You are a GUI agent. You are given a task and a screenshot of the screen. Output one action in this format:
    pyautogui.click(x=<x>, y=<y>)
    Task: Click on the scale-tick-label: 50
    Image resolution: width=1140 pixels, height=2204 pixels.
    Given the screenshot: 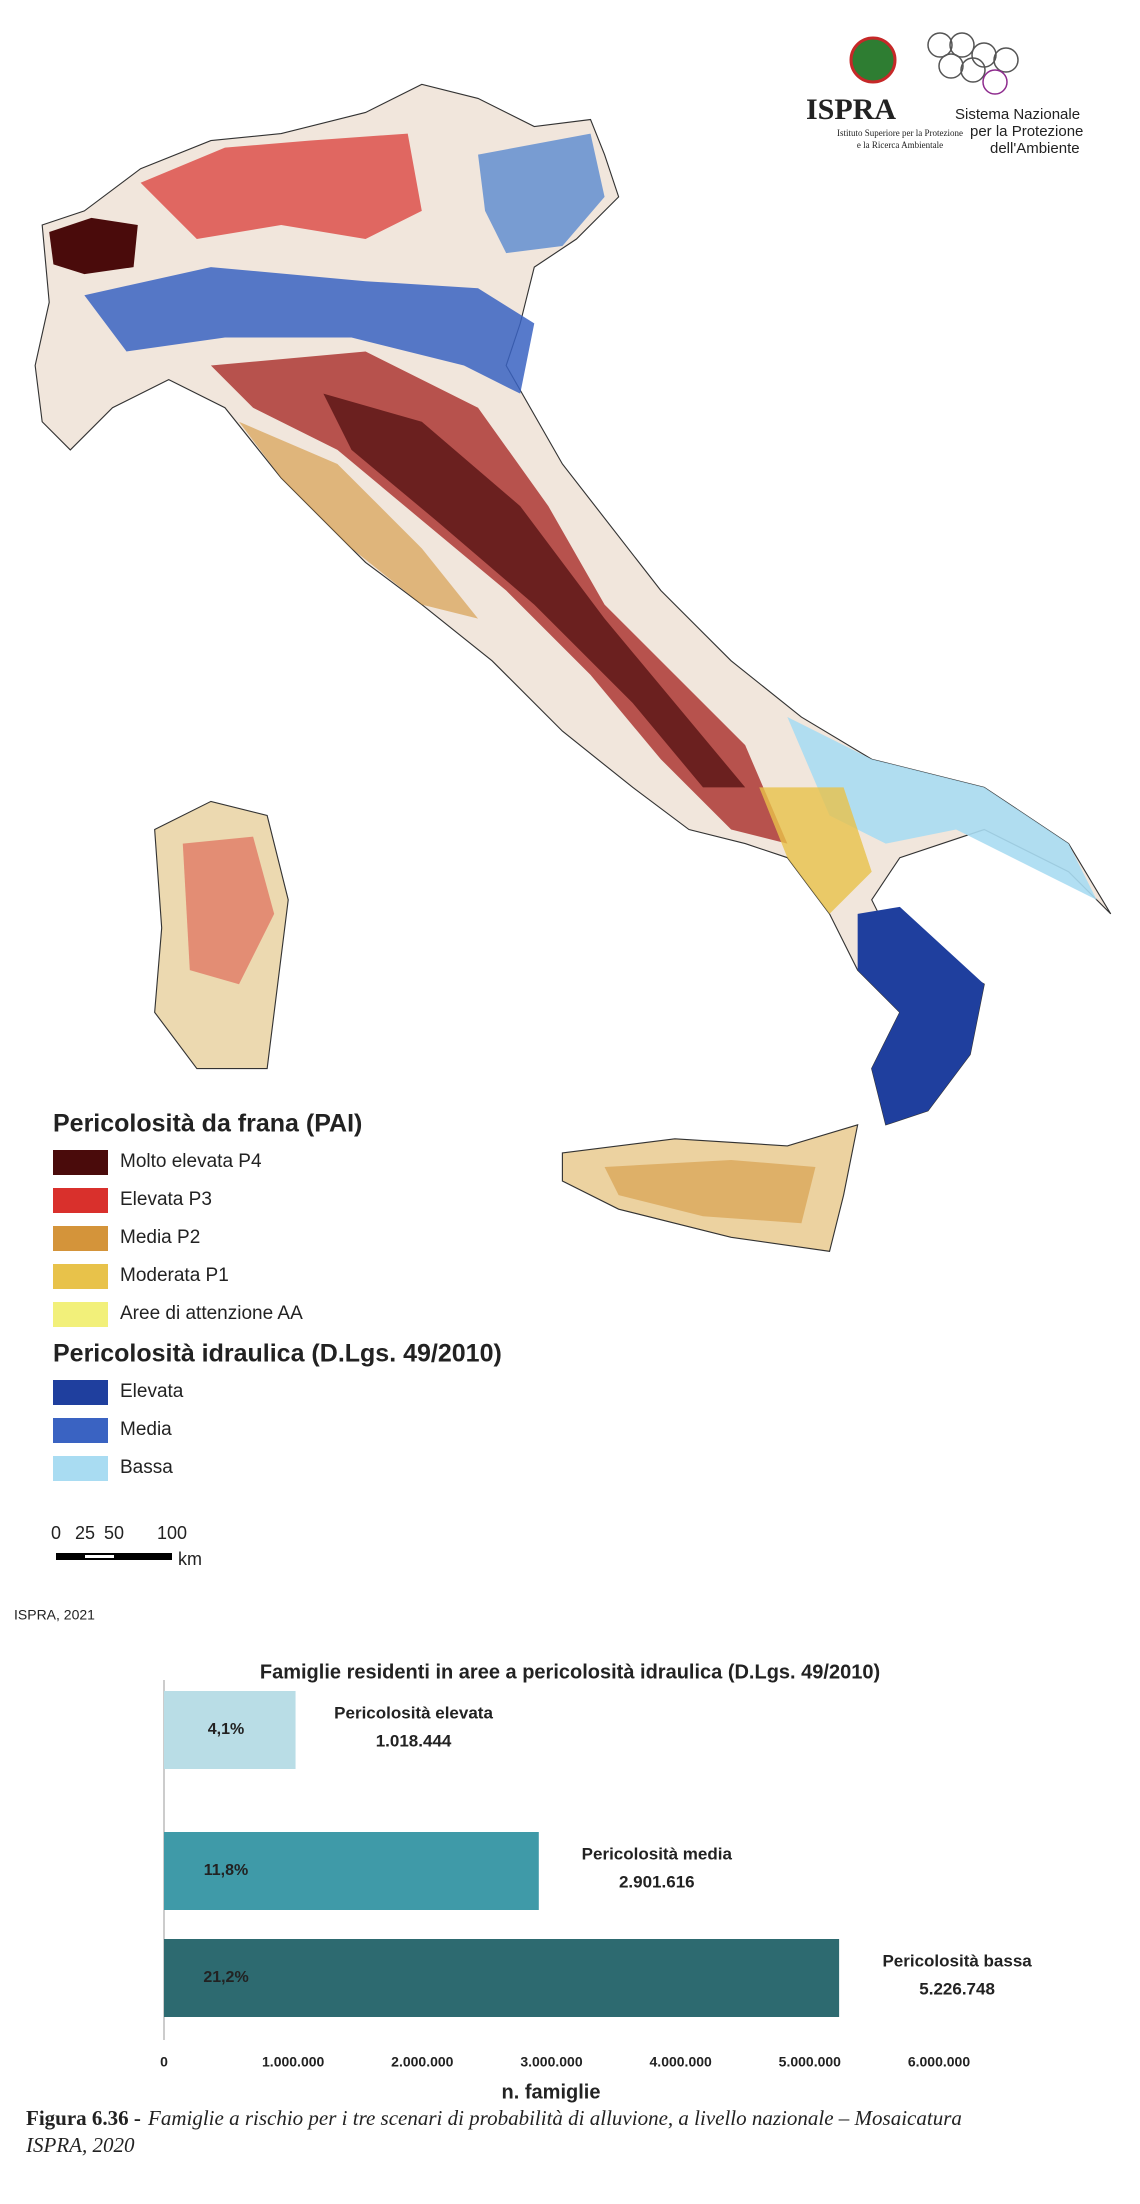 What is the action you would take?
    pyautogui.click(x=114, y=1533)
    